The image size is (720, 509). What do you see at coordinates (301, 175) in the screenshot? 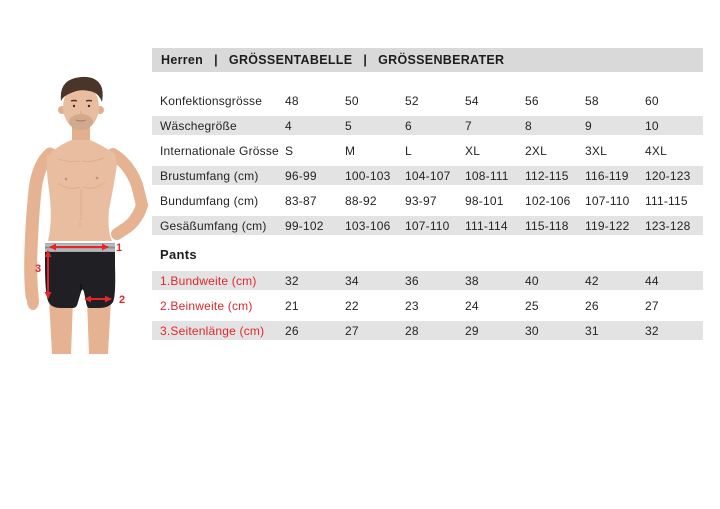
I see `cell-value: 96-99` at bounding box center [301, 175].